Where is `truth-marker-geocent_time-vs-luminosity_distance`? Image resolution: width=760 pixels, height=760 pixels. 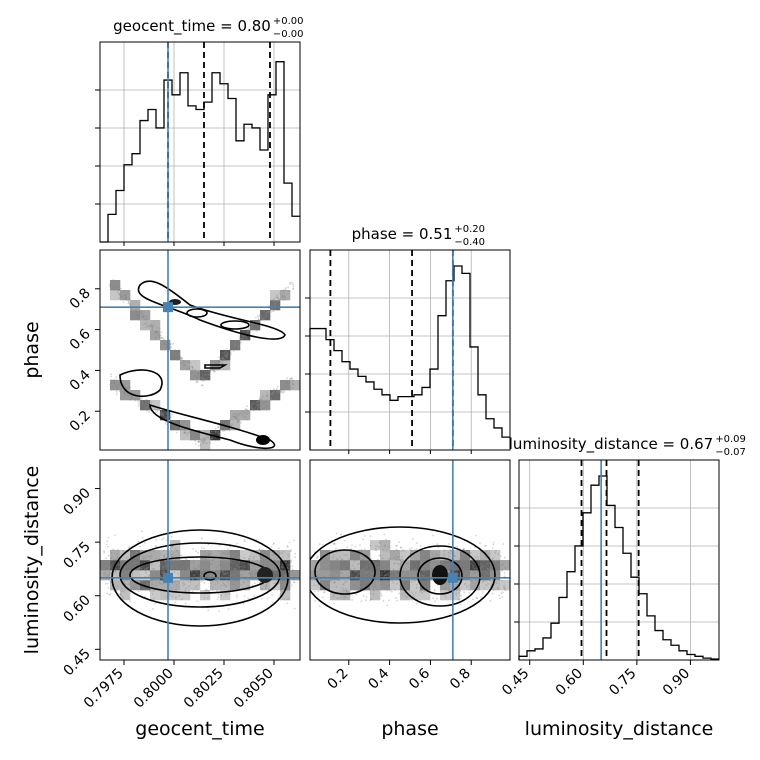
truth-marker-geocent_time-vs-luminosity_distance is located at coordinates (168, 577).